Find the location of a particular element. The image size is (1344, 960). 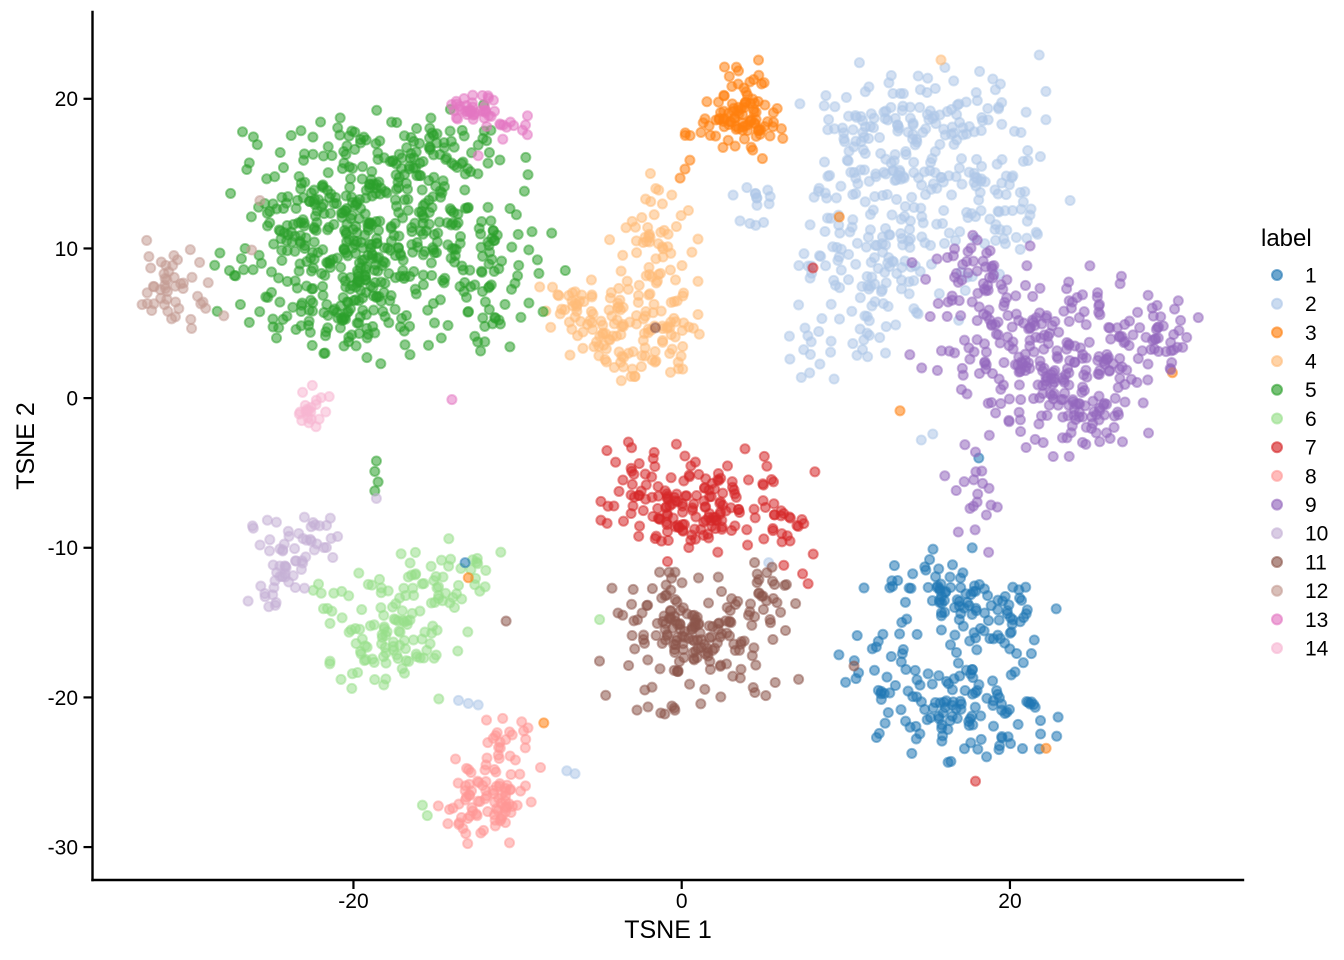

y-tick-label: -30 is located at coordinates (63, 847).